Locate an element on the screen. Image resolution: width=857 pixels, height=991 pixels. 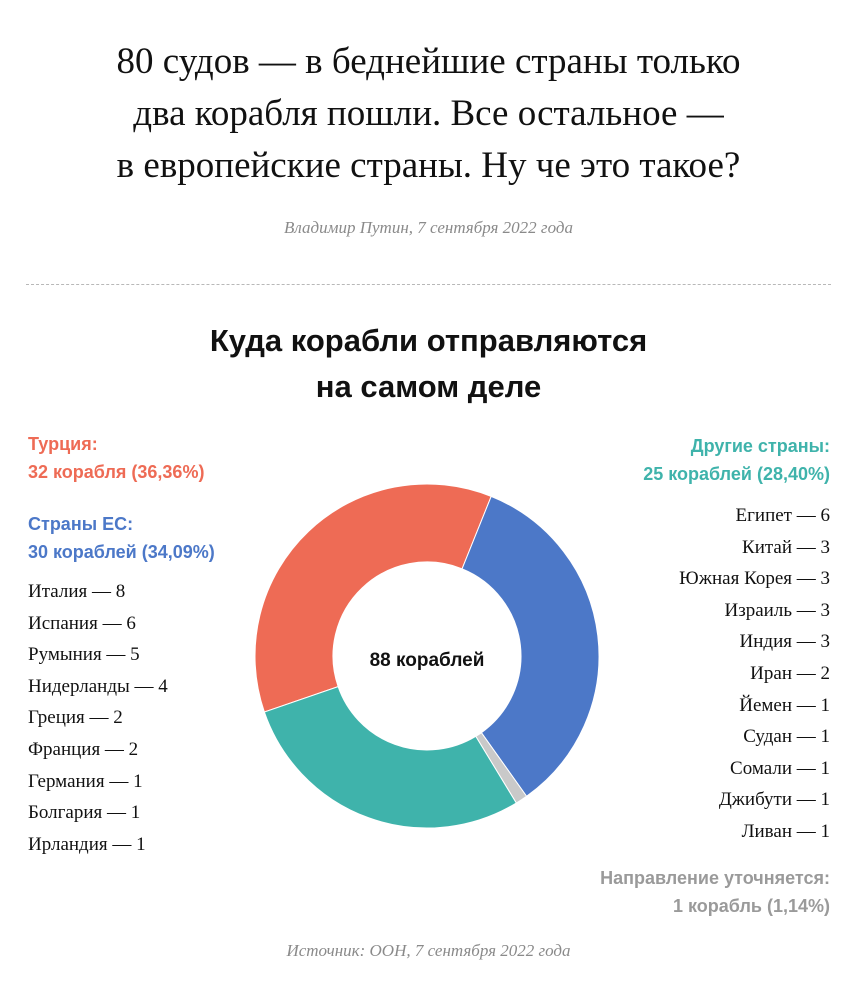
country-item: Италия — 8 is located at coordinates (77, 591).